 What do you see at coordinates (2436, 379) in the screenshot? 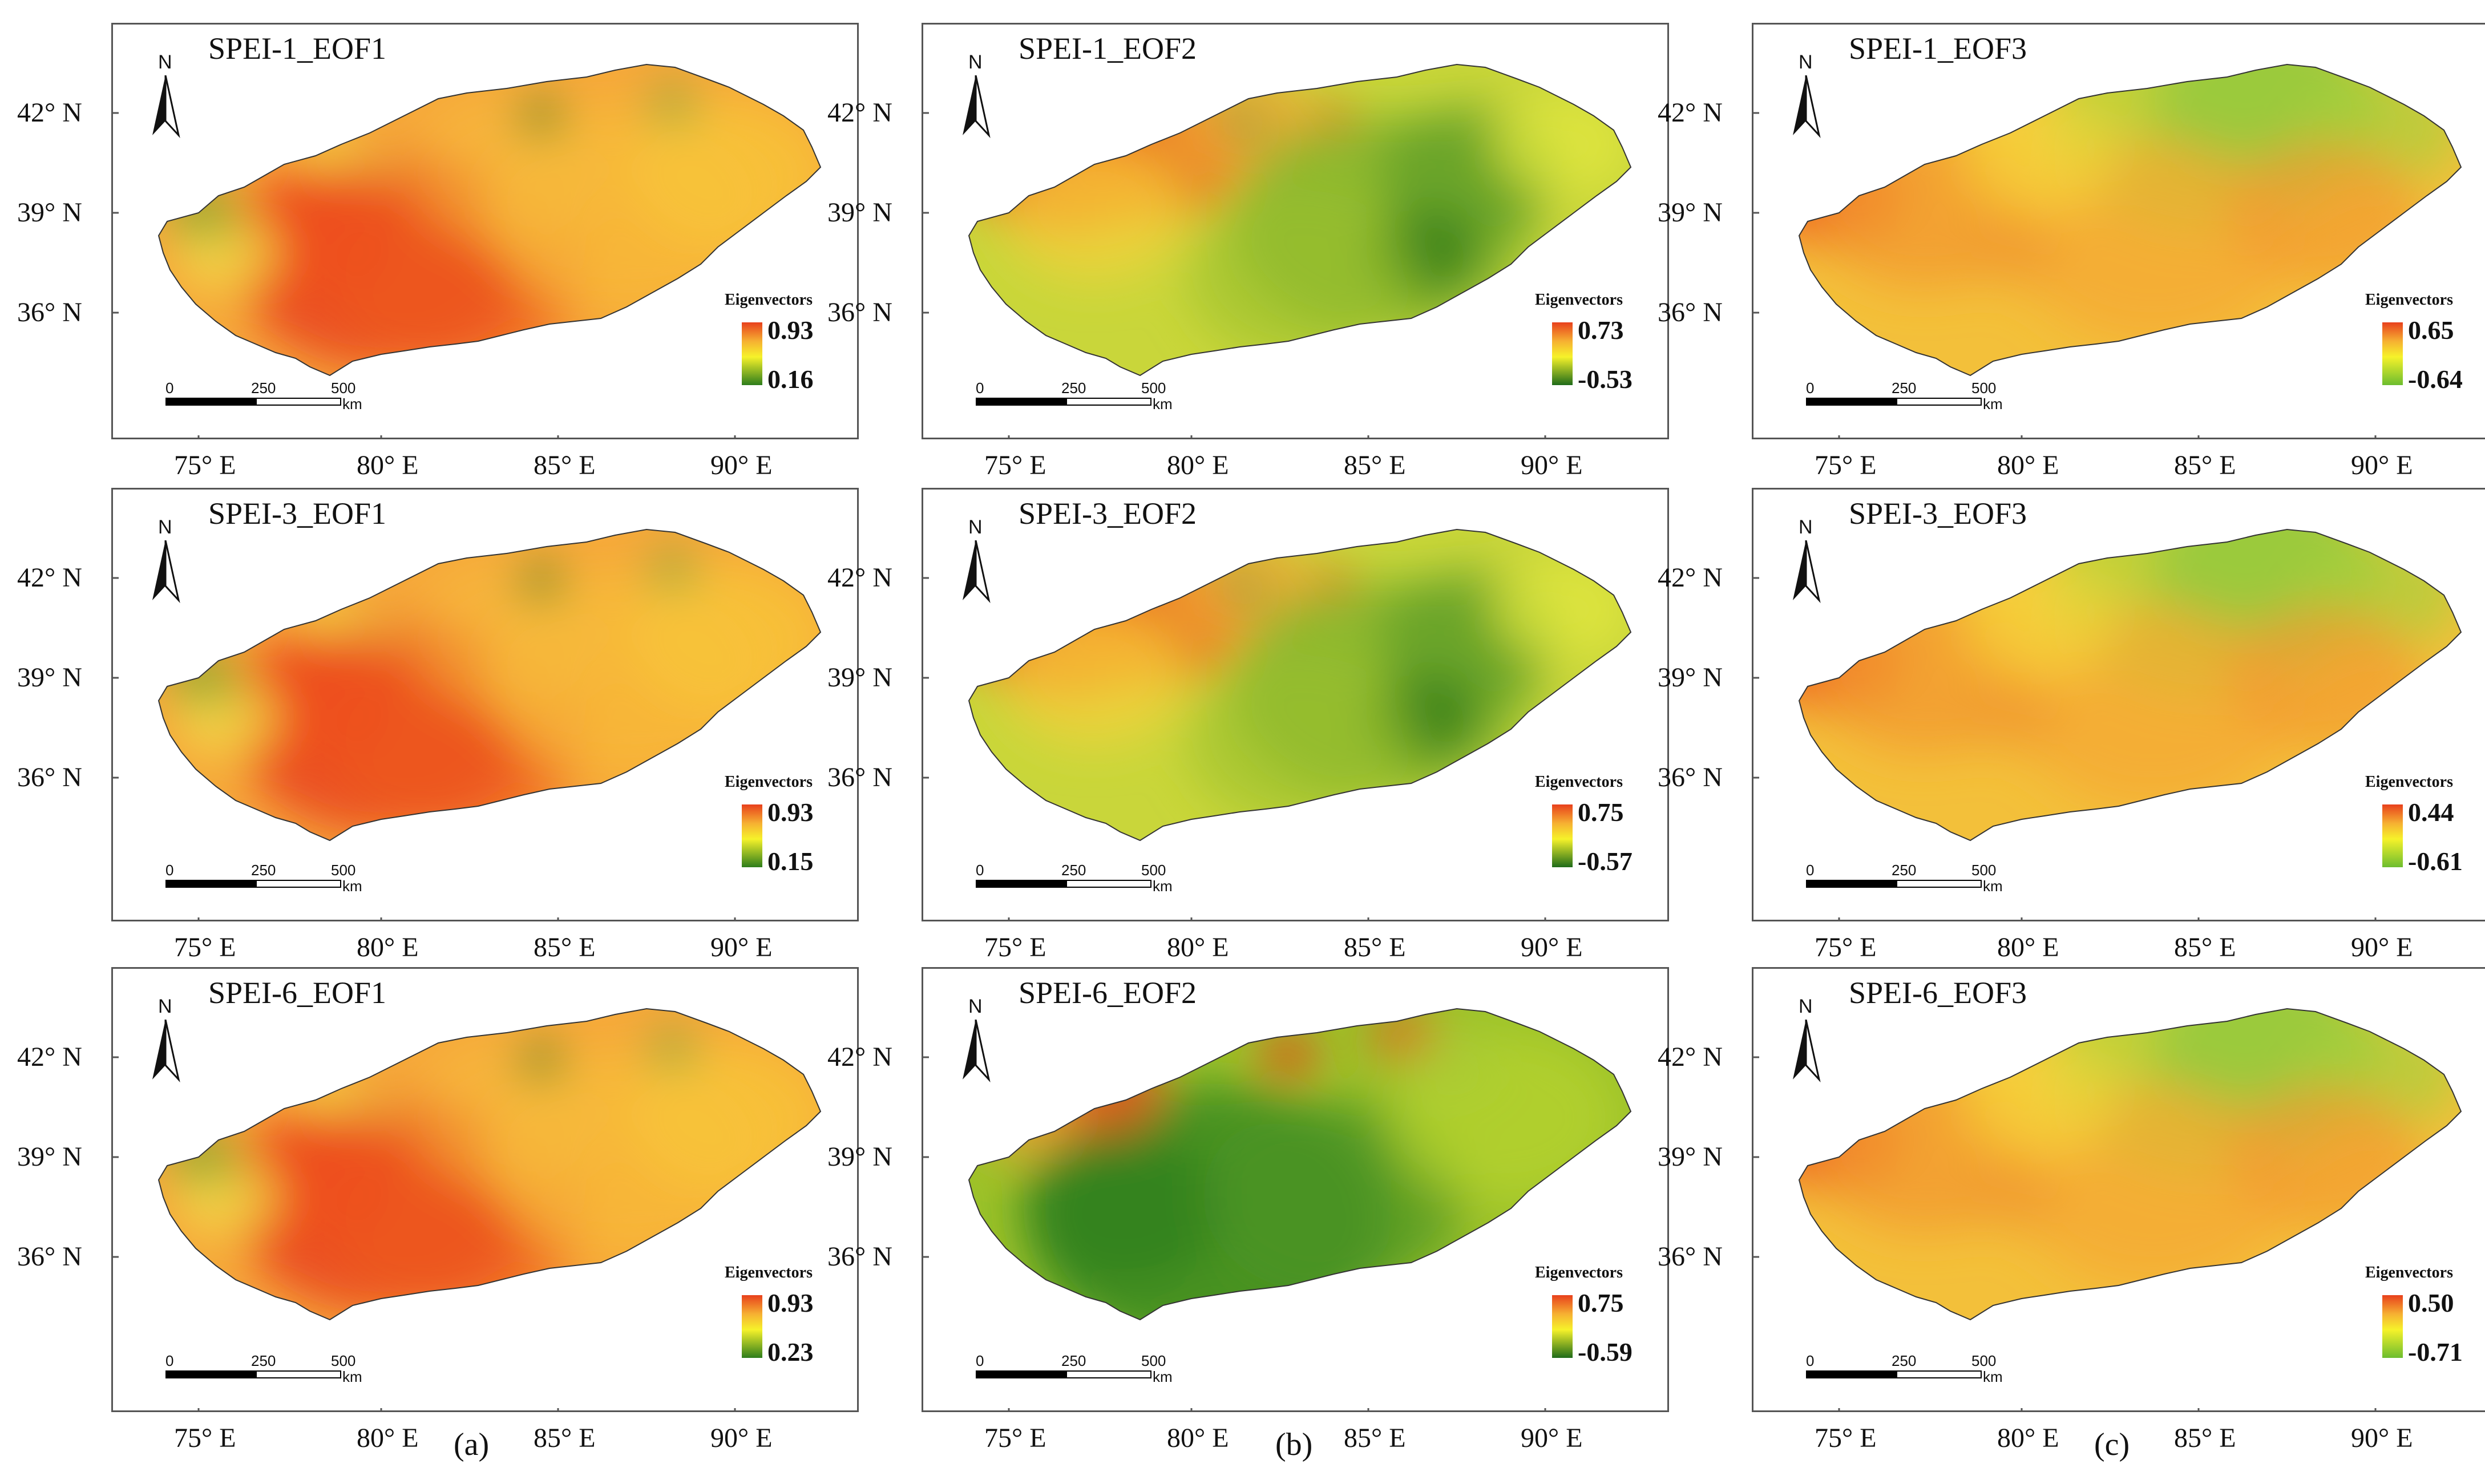
I see `legend-min-value: -0.64` at bounding box center [2436, 379].